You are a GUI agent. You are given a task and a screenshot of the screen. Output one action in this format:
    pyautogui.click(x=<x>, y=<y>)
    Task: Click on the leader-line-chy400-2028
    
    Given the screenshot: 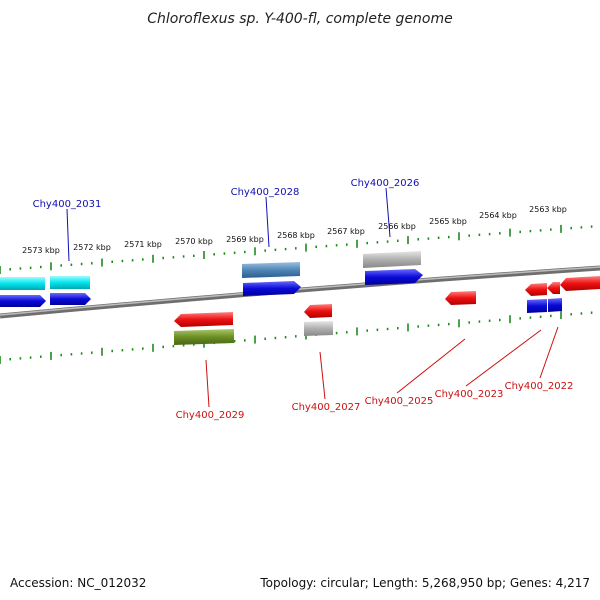 What is the action you would take?
    pyautogui.click(x=267, y=222)
    